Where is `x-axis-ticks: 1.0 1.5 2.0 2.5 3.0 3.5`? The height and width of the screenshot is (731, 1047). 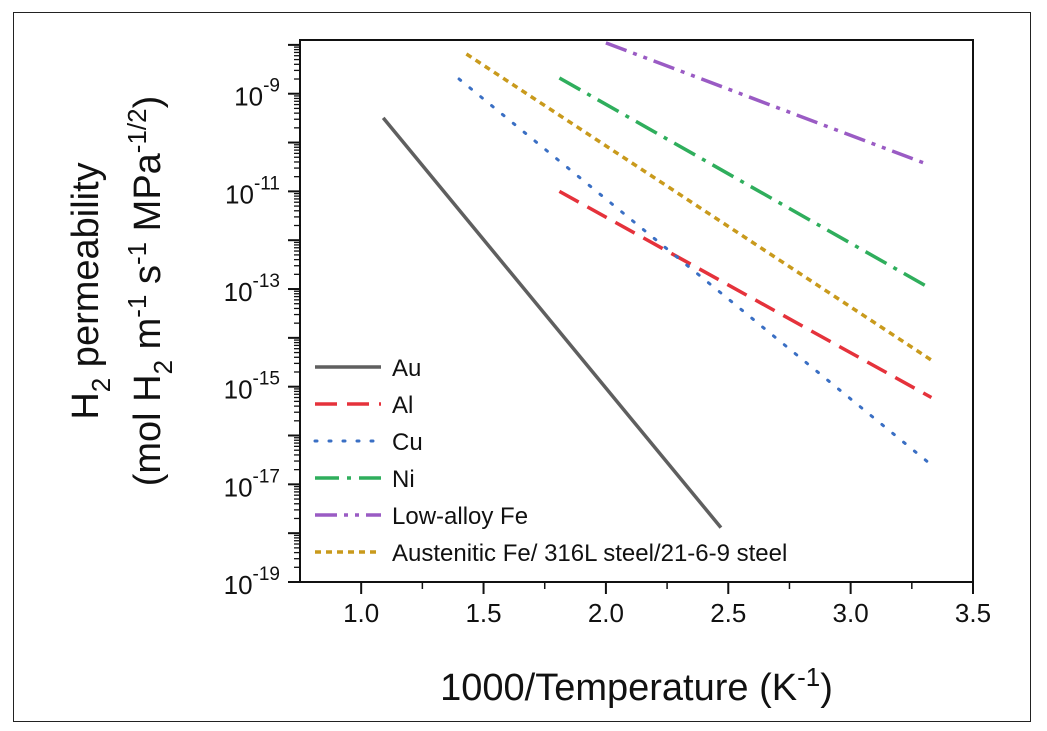 x-axis-ticks: 1.0 1.5 2.0 2.5 3.0 3.5 is located at coordinates (667, 605).